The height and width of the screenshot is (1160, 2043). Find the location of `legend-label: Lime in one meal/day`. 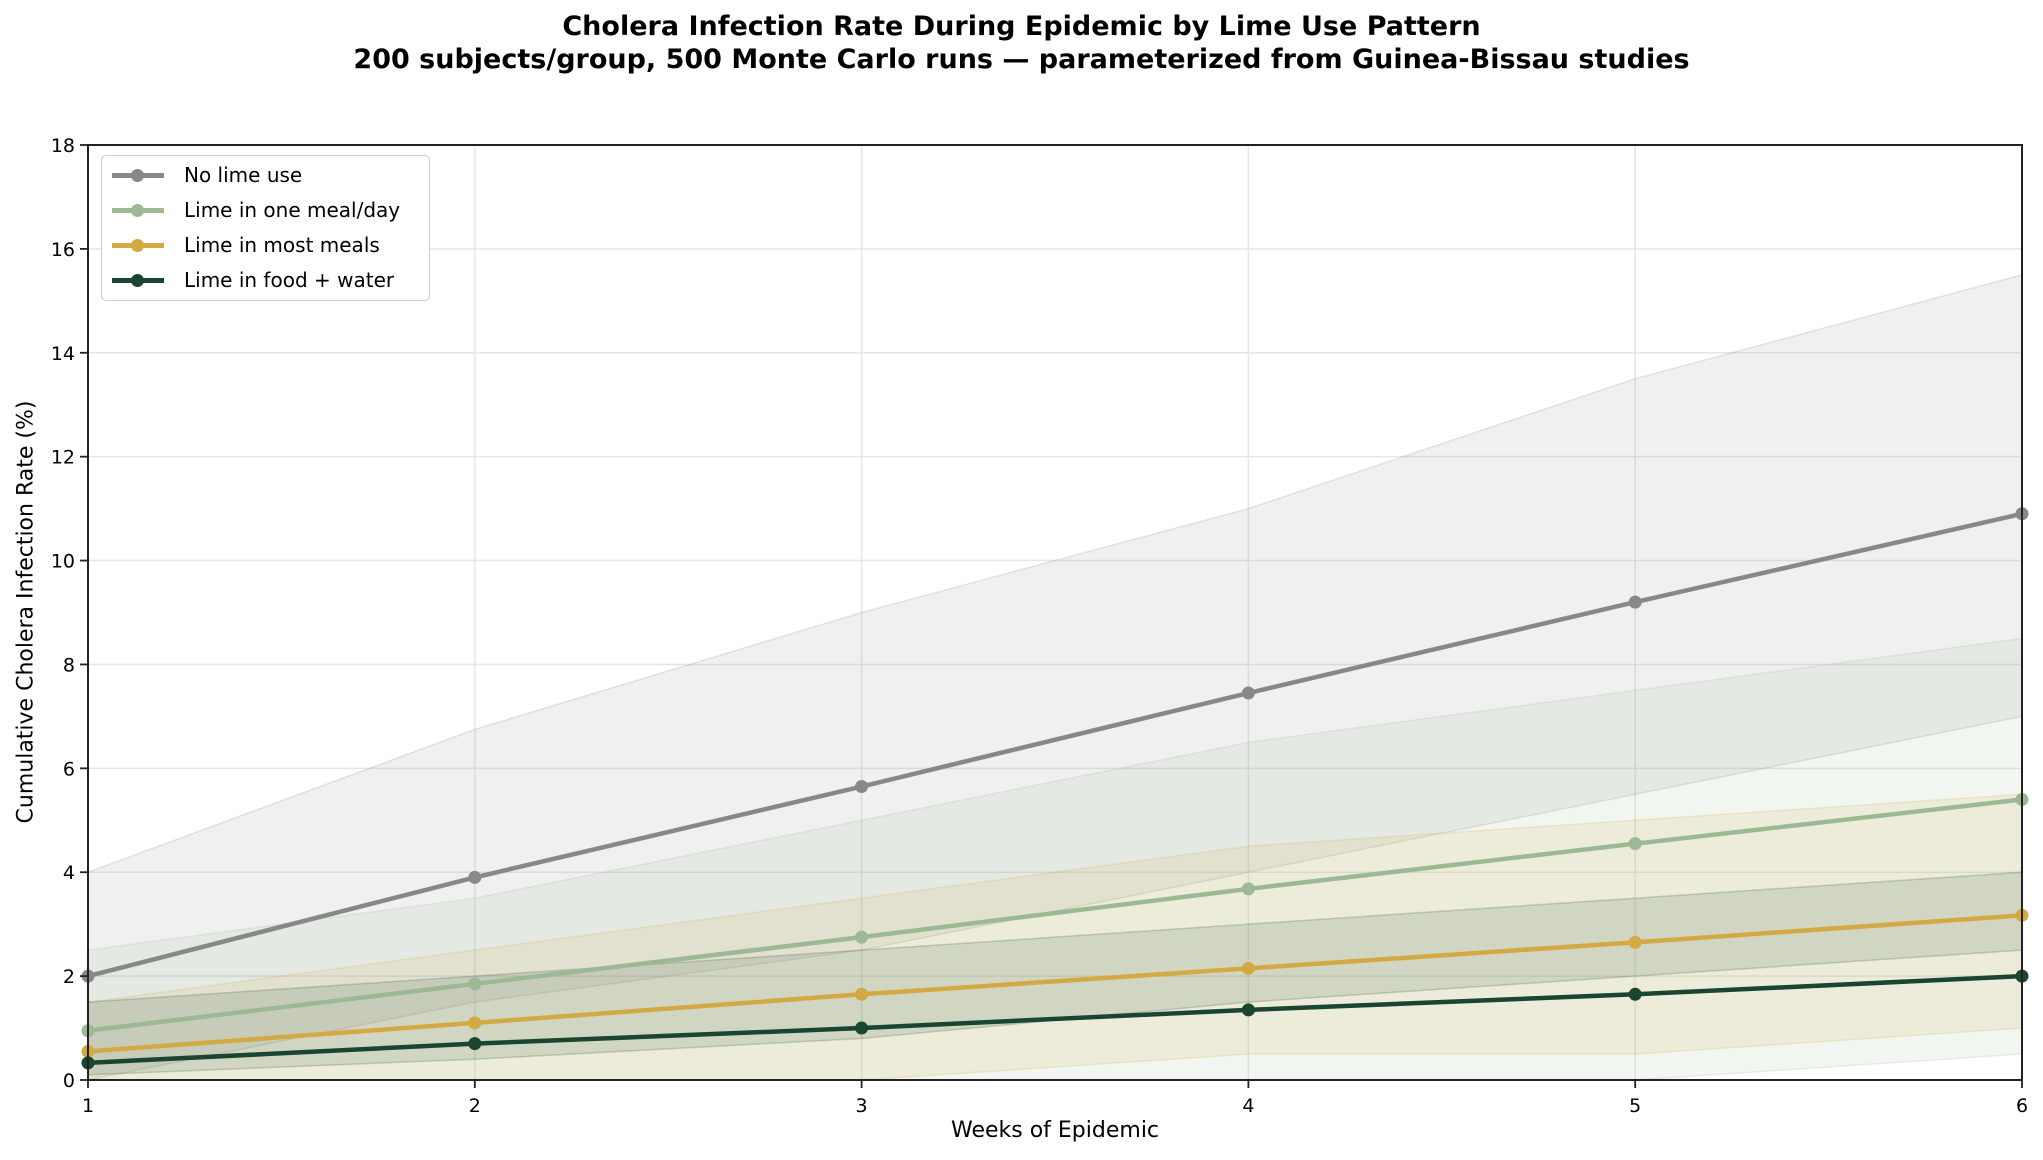

legend-label: Lime in one meal/day is located at coordinates (292, 210).